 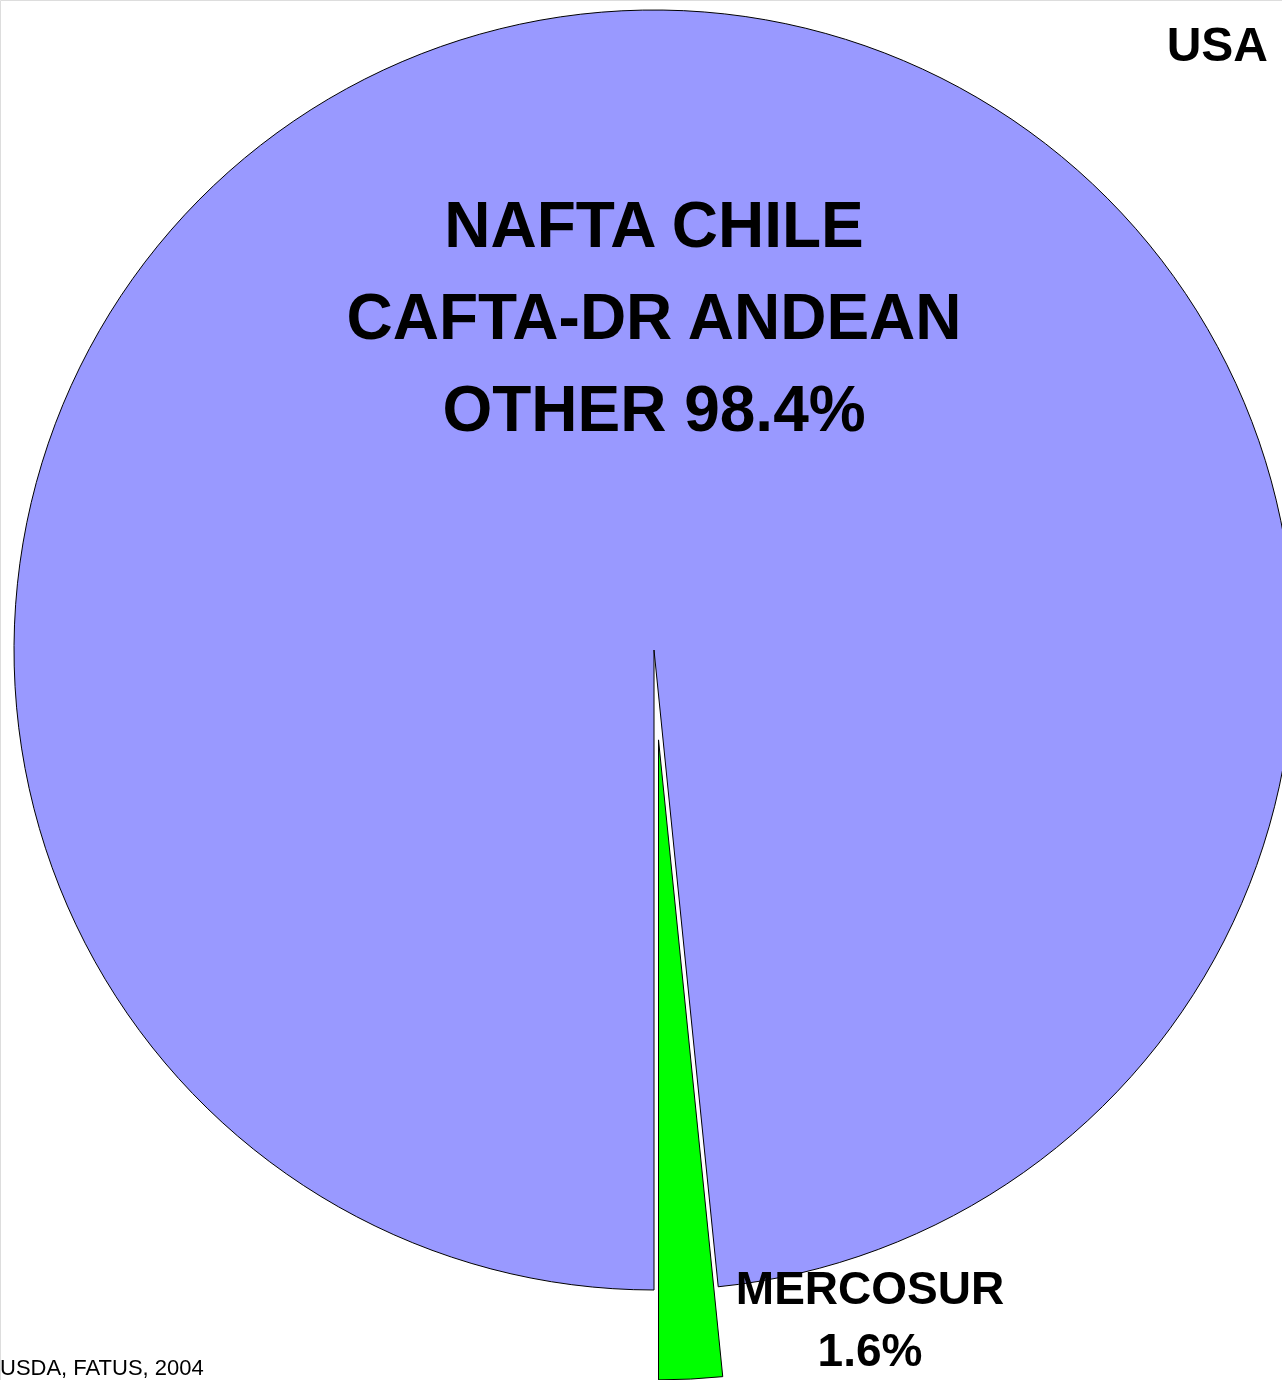 What do you see at coordinates (870, 1288) in the screenshot?
I see `slice-label: MERCOSUR` at bounding box center [870, 1288].